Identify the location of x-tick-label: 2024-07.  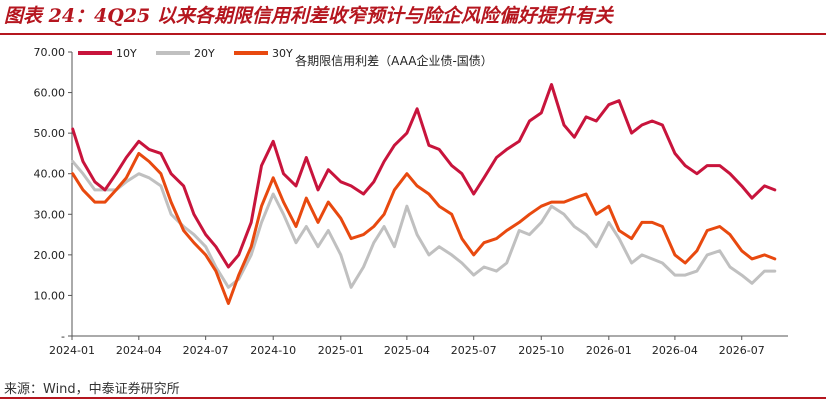
(206, 350).